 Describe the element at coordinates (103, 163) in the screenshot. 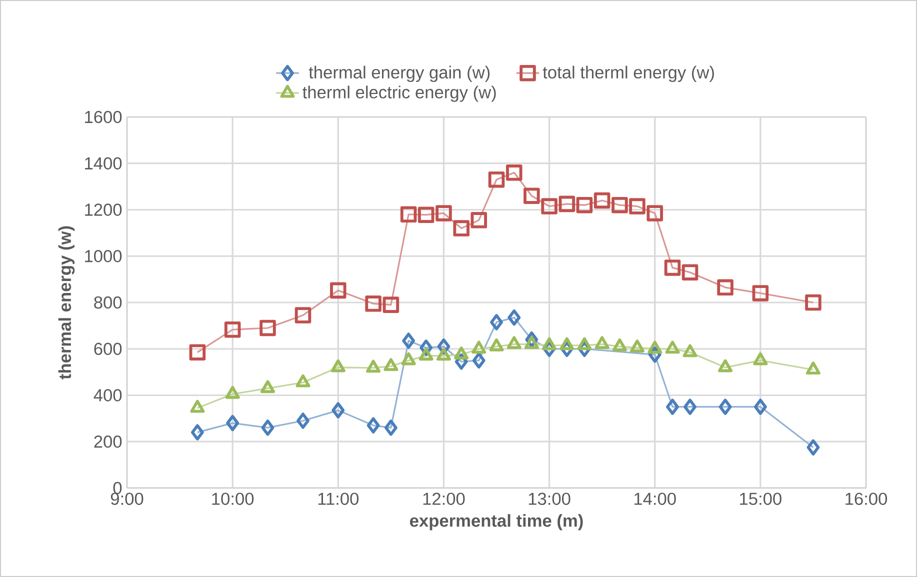

I see `y-tick-label: 1400` at that location.